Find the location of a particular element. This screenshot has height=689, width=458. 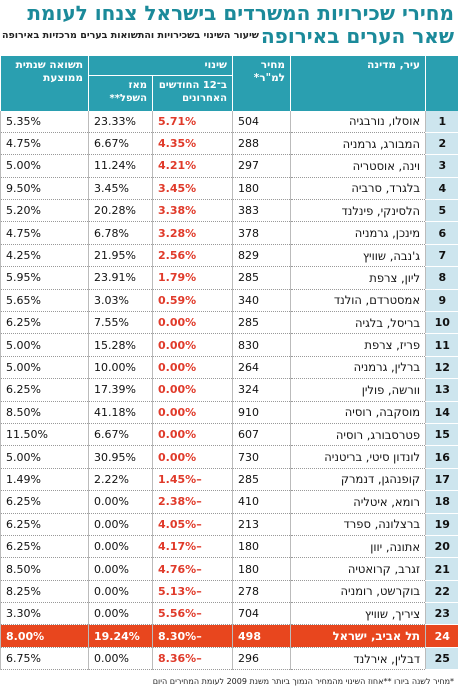

rank: 24 is located at coordinates (441, 636).